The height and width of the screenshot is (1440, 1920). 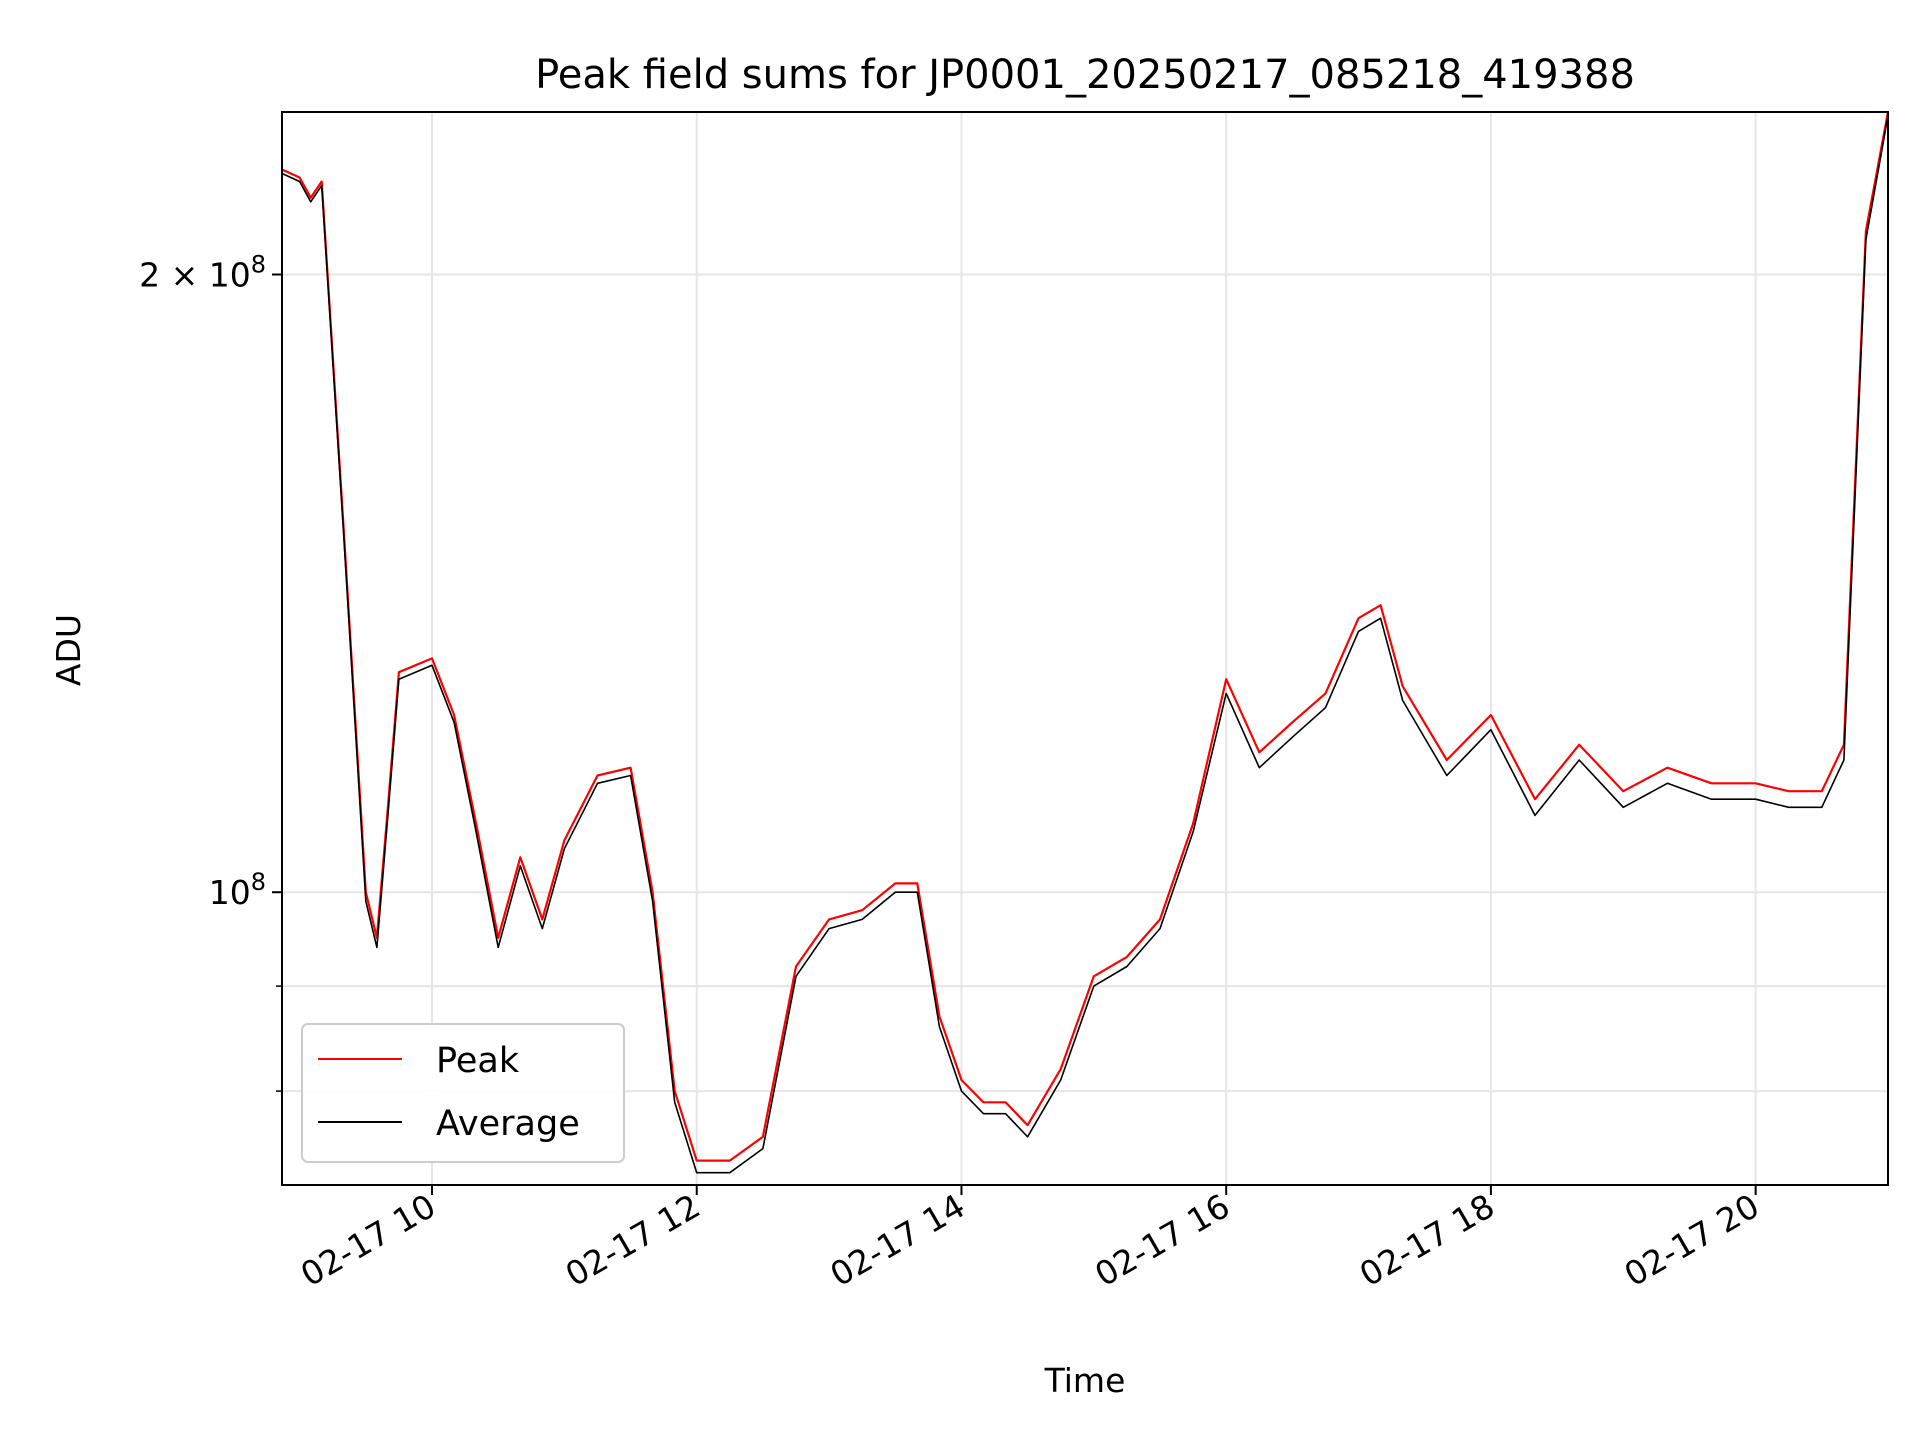 I want to click on legend-label-peak: Peak, so click(x=478, y=1061).